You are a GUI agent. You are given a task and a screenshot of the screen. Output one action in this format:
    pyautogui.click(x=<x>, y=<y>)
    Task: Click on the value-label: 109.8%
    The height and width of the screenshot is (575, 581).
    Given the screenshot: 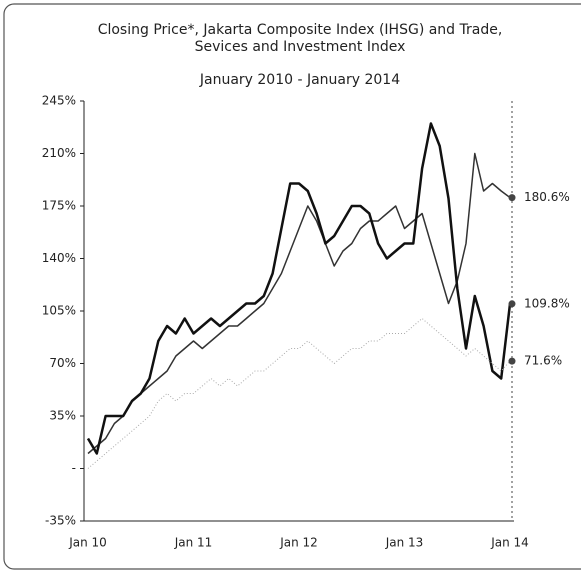 What is the action you would take?
    pyautogui.click(x=547, y=303)
    